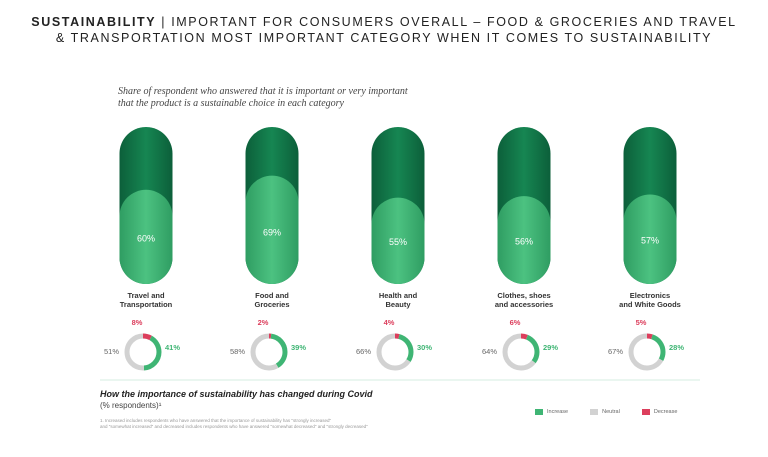 The height and width of the screenshot is (457, 768). I want to click on legend-neutral-label: Neutral, so click(611, 412).